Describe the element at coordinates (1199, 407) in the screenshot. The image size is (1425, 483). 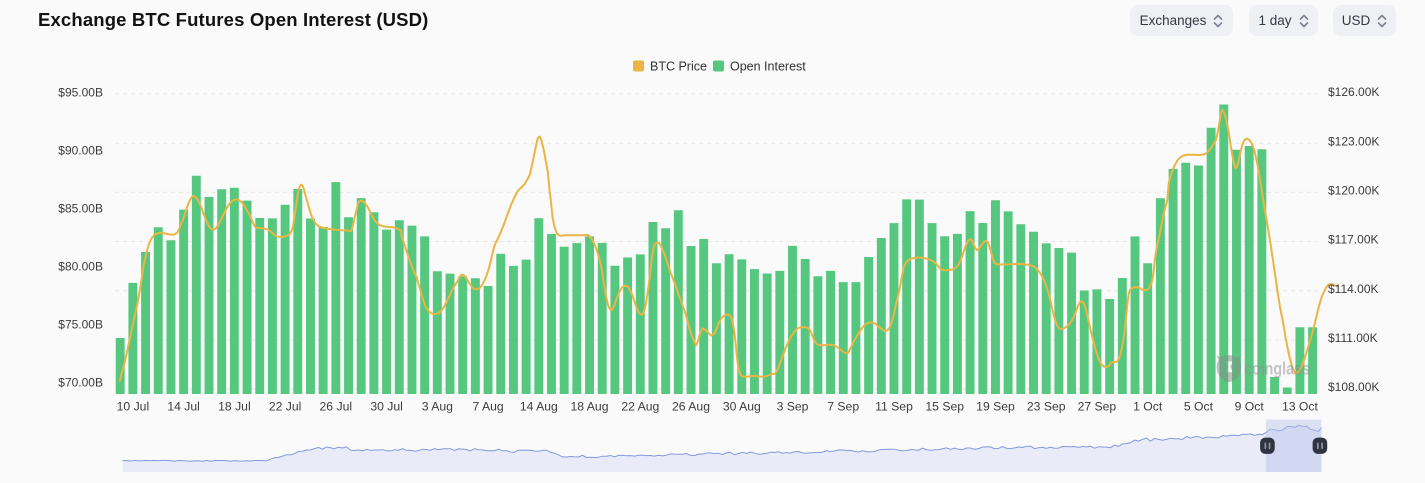
I see `svg-text: 5 Oct` at that location.